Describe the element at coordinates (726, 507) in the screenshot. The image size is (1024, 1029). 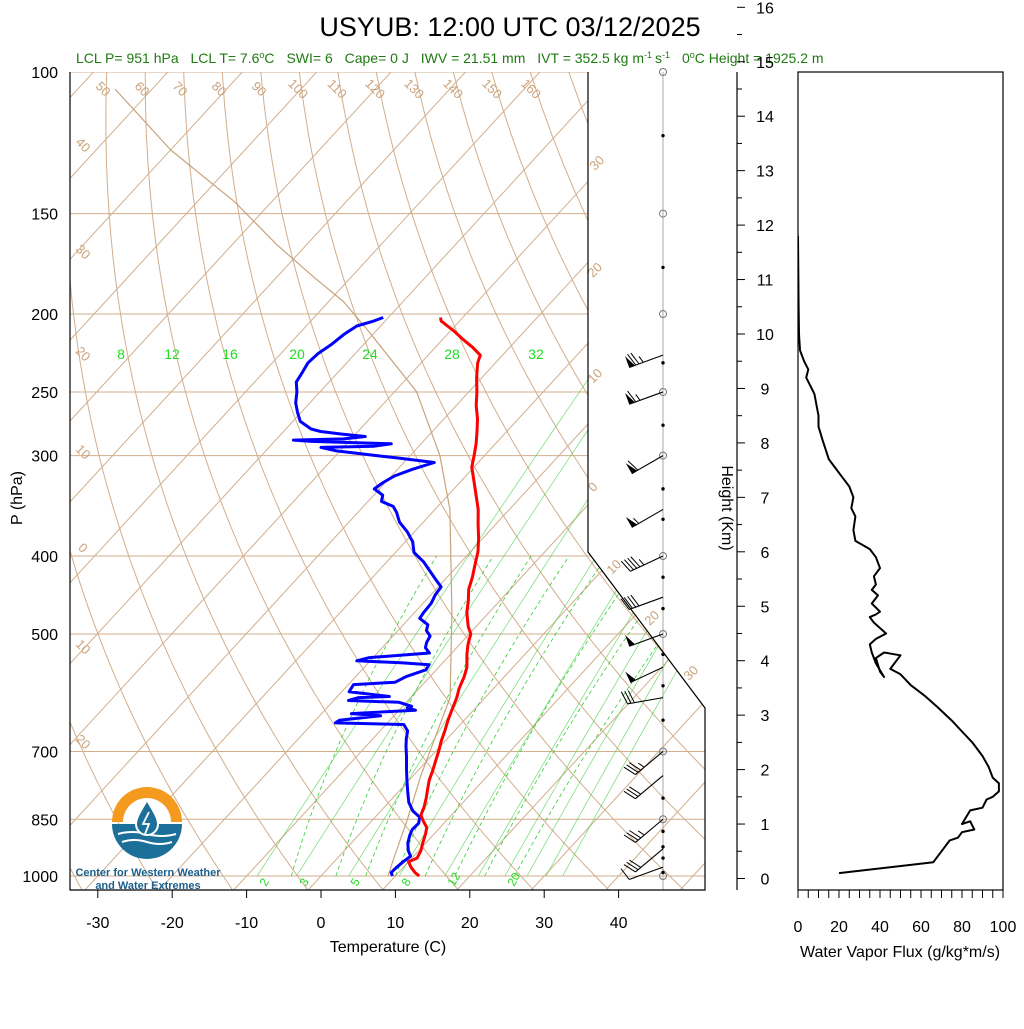
I see `flux-y-axis-label: Height (Km)` at that location.